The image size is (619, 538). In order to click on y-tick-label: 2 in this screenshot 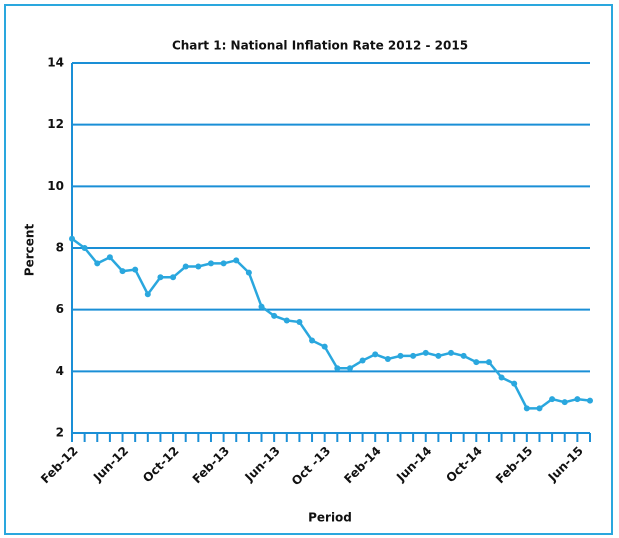, I will do `click(60, 433)`.